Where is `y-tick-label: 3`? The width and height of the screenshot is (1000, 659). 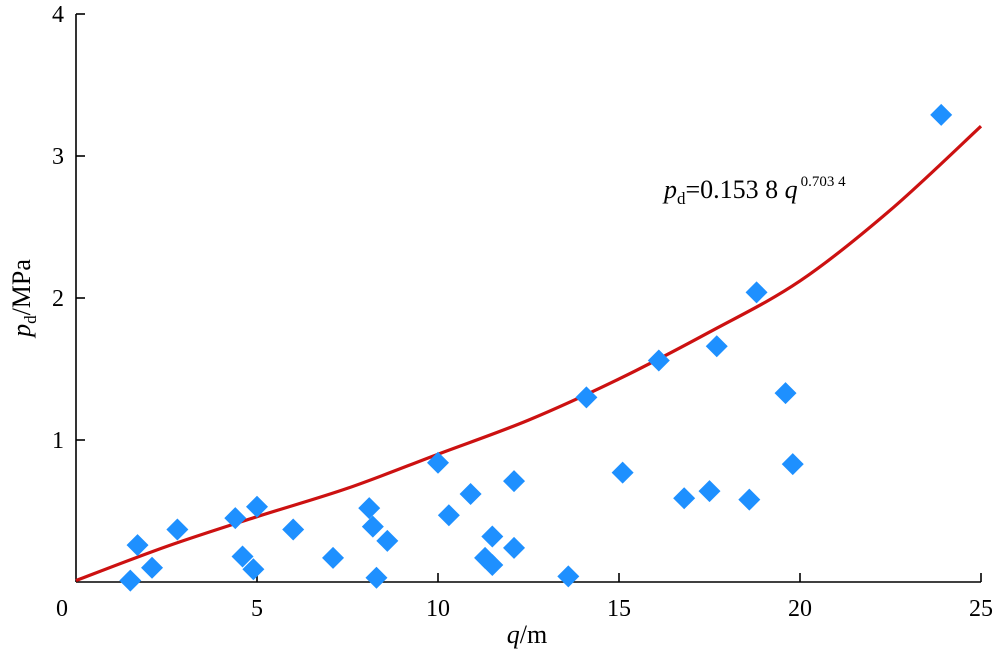
y-tick-label: 3 is located at coordinates (58, 157).